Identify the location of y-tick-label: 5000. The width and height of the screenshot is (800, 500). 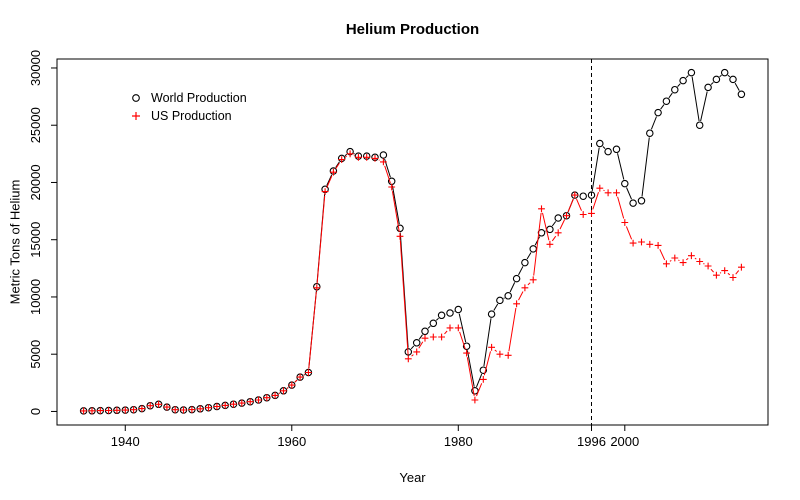
(35, 354).